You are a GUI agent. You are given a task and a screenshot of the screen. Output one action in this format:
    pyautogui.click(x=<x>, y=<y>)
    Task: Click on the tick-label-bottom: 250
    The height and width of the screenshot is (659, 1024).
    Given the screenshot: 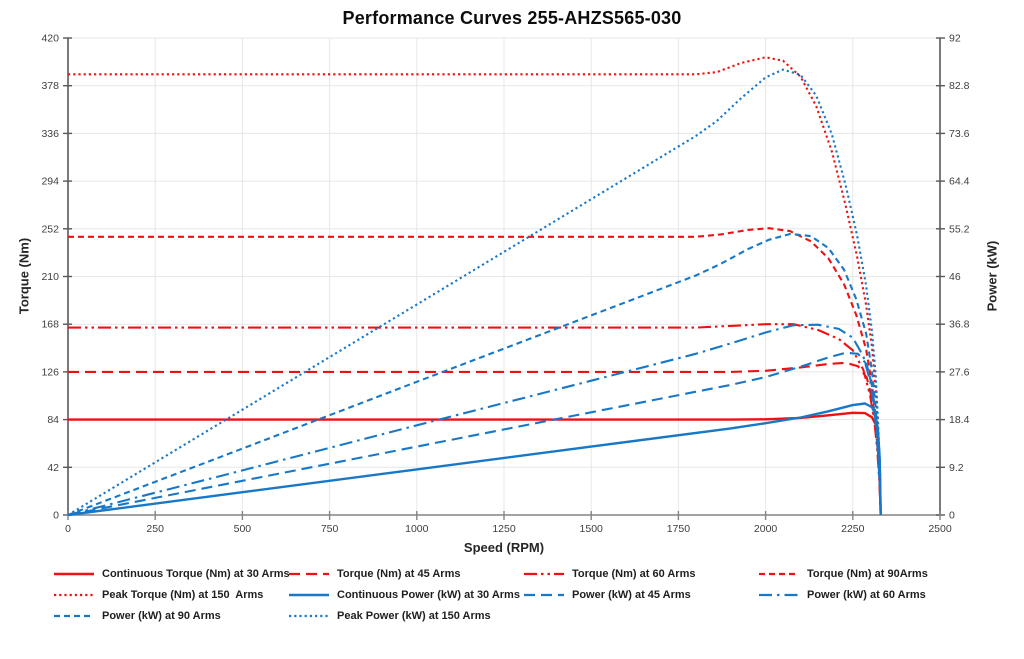 What is the action you would take?
    pyautogui.click(x=155, y=529)
    